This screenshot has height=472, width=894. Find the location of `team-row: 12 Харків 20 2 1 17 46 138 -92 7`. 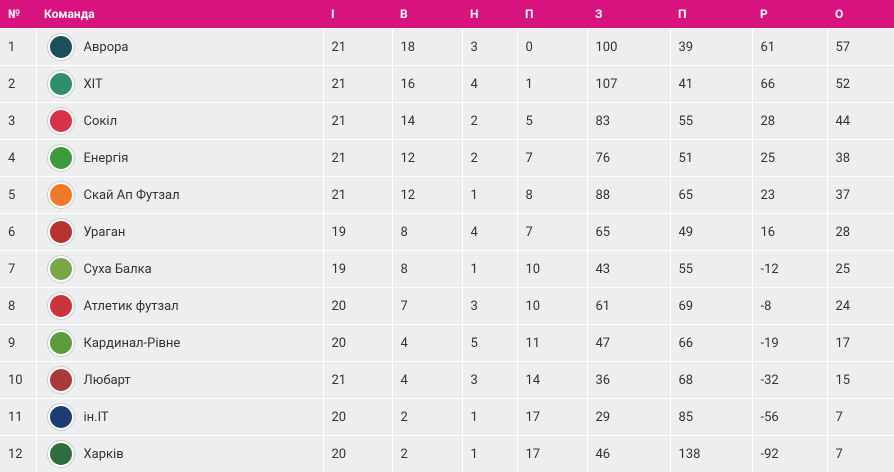

team-row: 12 Харків 20 2 1 17 46 138 -92 7 is located at coordinates (447, 453).